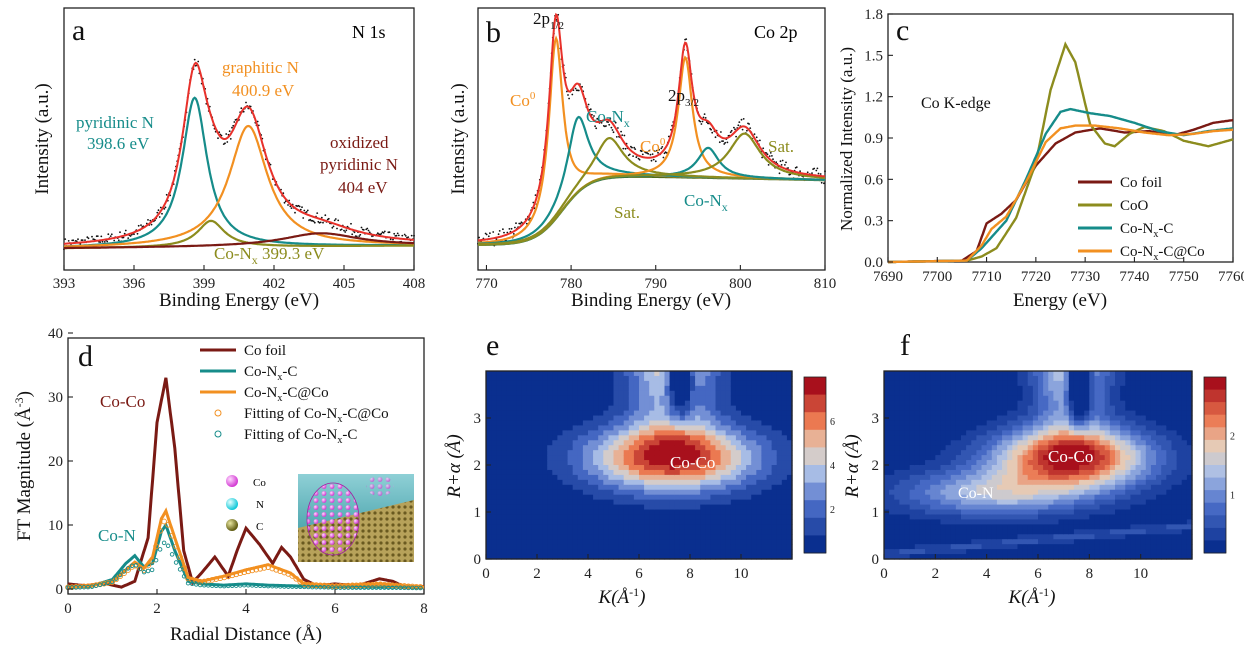 Image resolution: width=1244 pixels, height=653 pixels. Describe the element at coordinates (776, 32) in the screenshot. I see `panel-b-title: Co 2p` at that location.